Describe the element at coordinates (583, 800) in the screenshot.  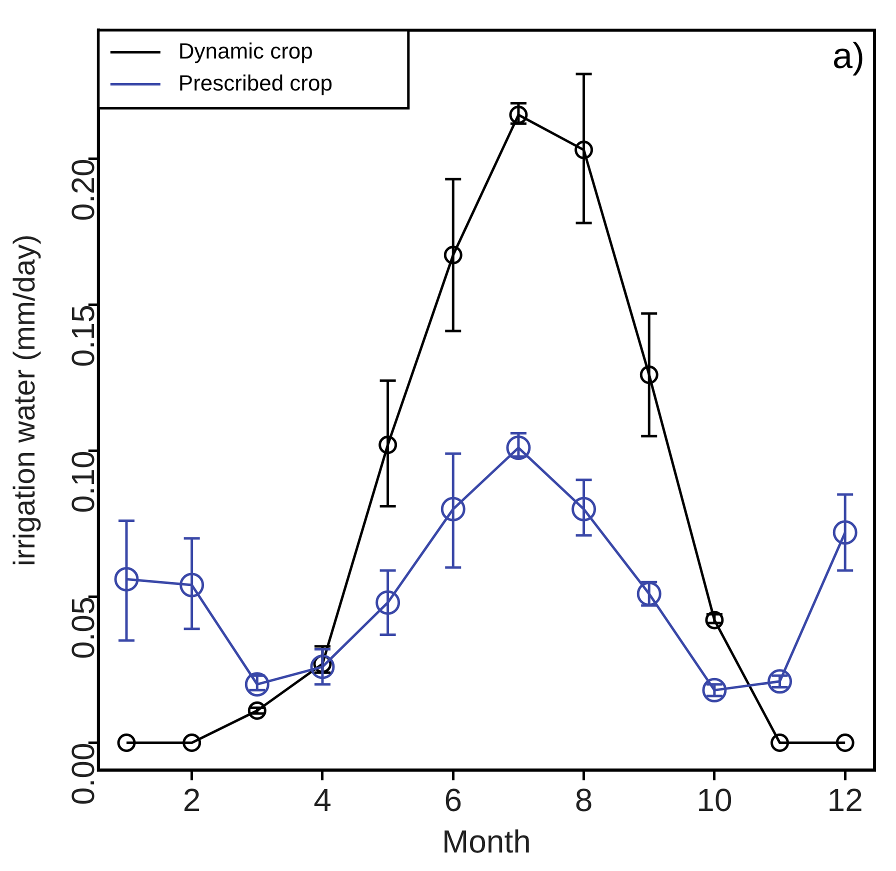
I see `x-tick-label: 8` at that location.